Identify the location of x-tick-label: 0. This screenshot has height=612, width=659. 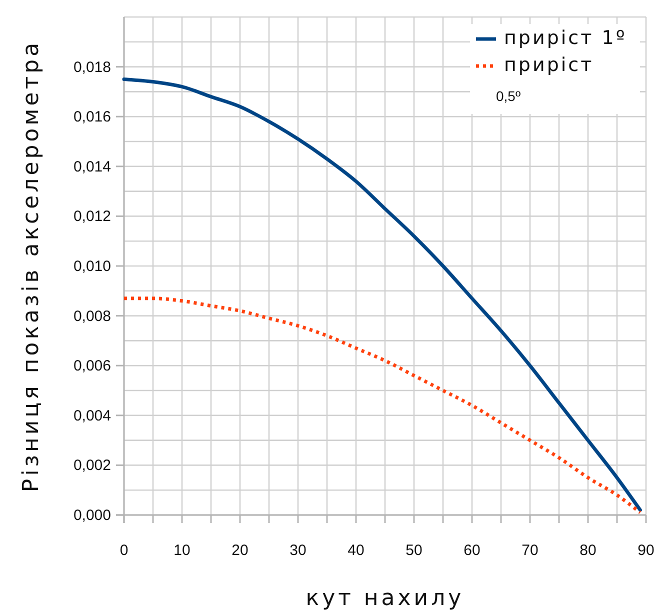
(124, 550).